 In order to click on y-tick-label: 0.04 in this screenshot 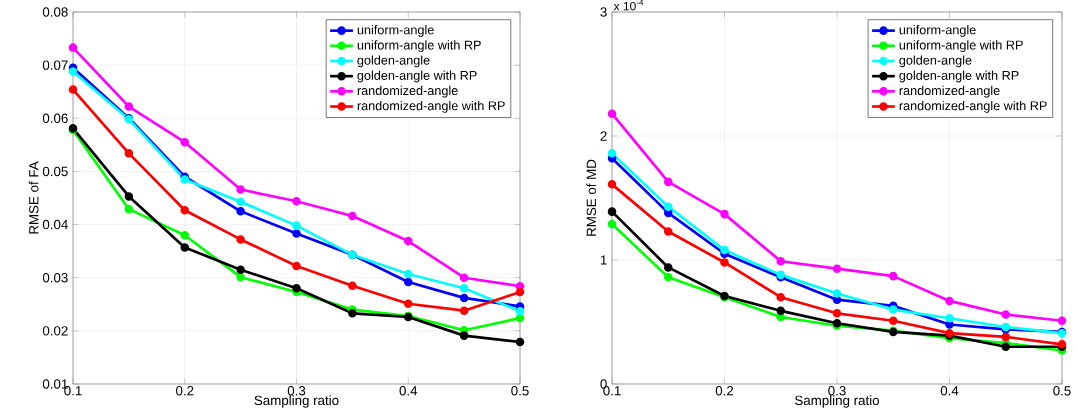, I will do `click(55, 224)`.